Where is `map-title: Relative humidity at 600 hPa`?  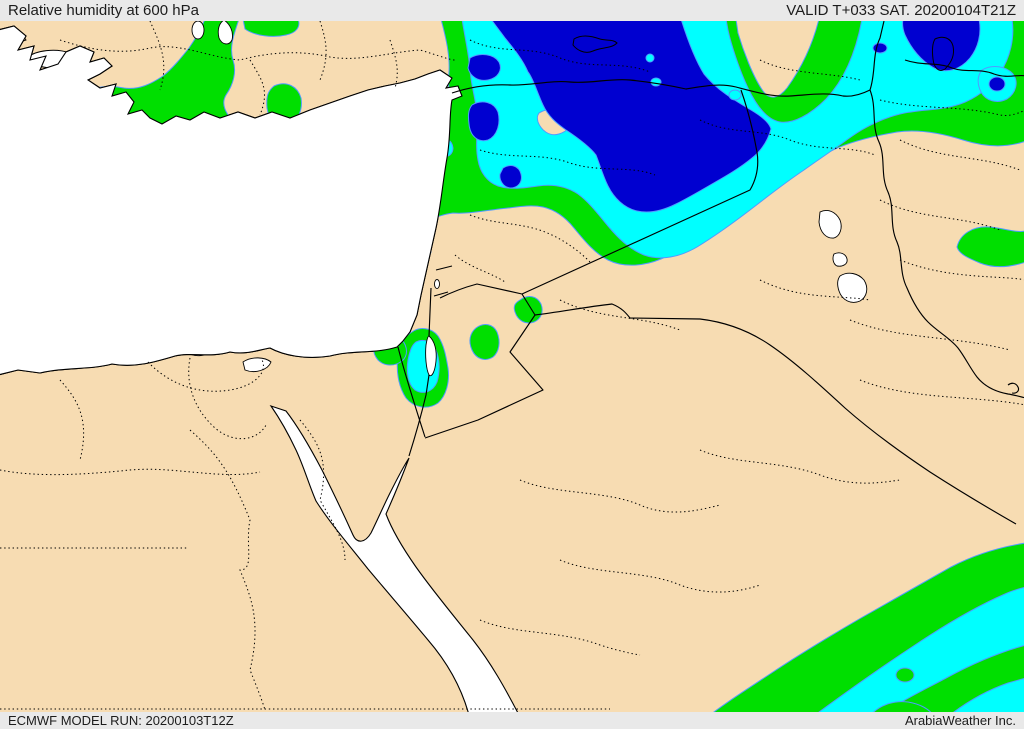 map-title: Relative humidity at 600 hPa is located at coordinates (103, 10).